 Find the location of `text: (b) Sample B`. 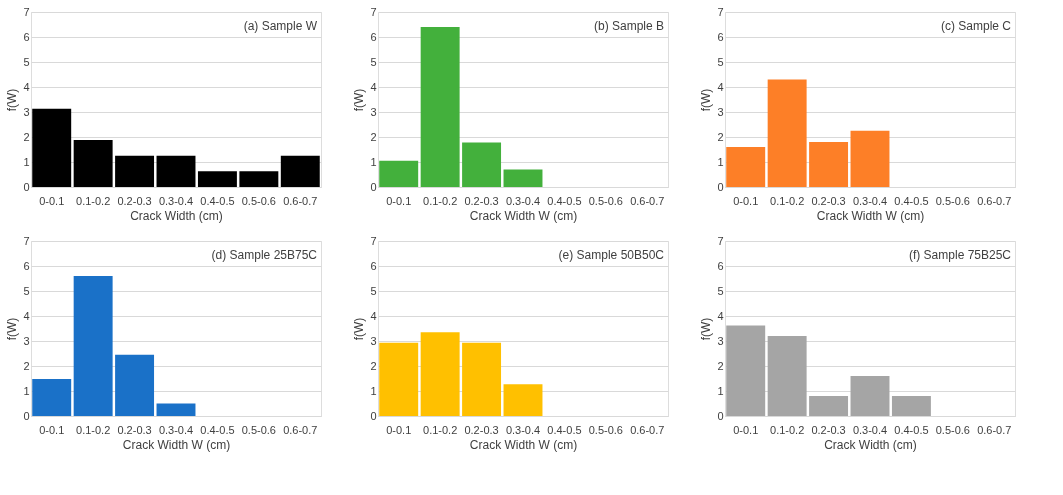

text: (b) Sample B is located at coordinates (628, 26).